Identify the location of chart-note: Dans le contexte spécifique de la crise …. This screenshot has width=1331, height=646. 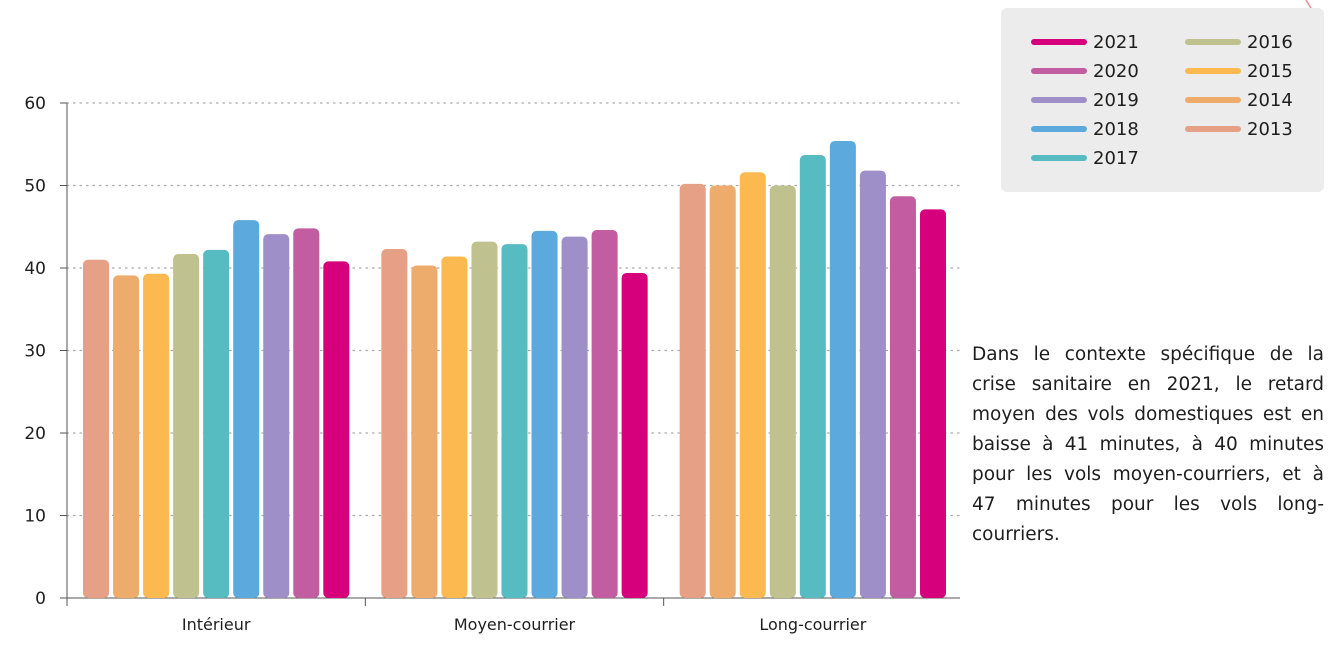
(1148, 444).